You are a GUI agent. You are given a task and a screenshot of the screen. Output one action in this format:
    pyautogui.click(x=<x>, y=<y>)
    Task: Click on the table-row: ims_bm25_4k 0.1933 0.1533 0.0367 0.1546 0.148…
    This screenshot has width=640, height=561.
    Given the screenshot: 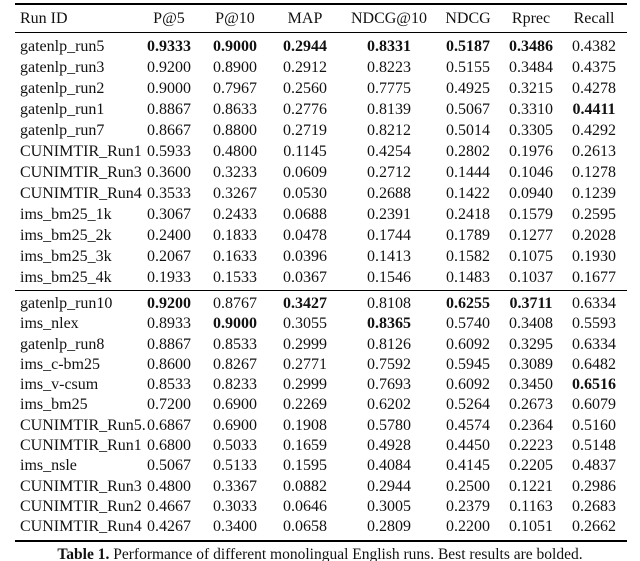 What is the action you would take?
    pyautogui.click(x=321, y=279)
    